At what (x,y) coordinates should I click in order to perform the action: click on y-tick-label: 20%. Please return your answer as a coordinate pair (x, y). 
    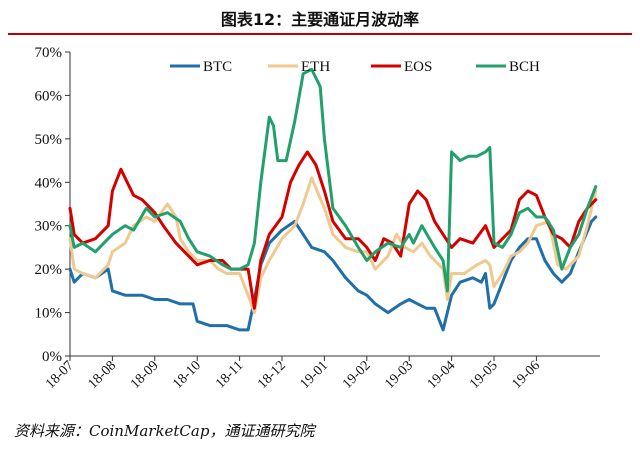
    Looking at the image, I should click on (49, 270).